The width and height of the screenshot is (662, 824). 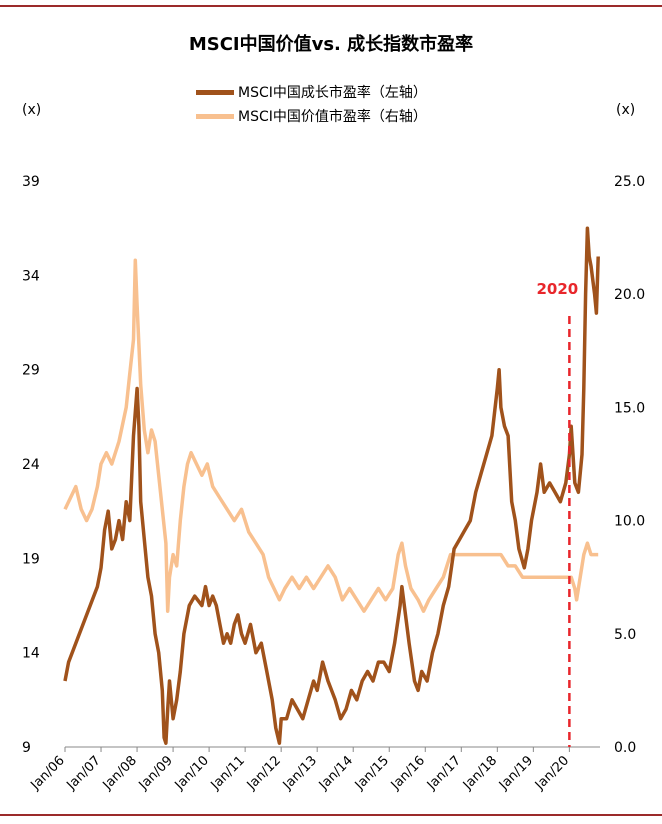 What do you see at coordinates (31, 559) in the screenshot?
I see `left-axis-tick-label: 19` at bounding box center [31, 559].